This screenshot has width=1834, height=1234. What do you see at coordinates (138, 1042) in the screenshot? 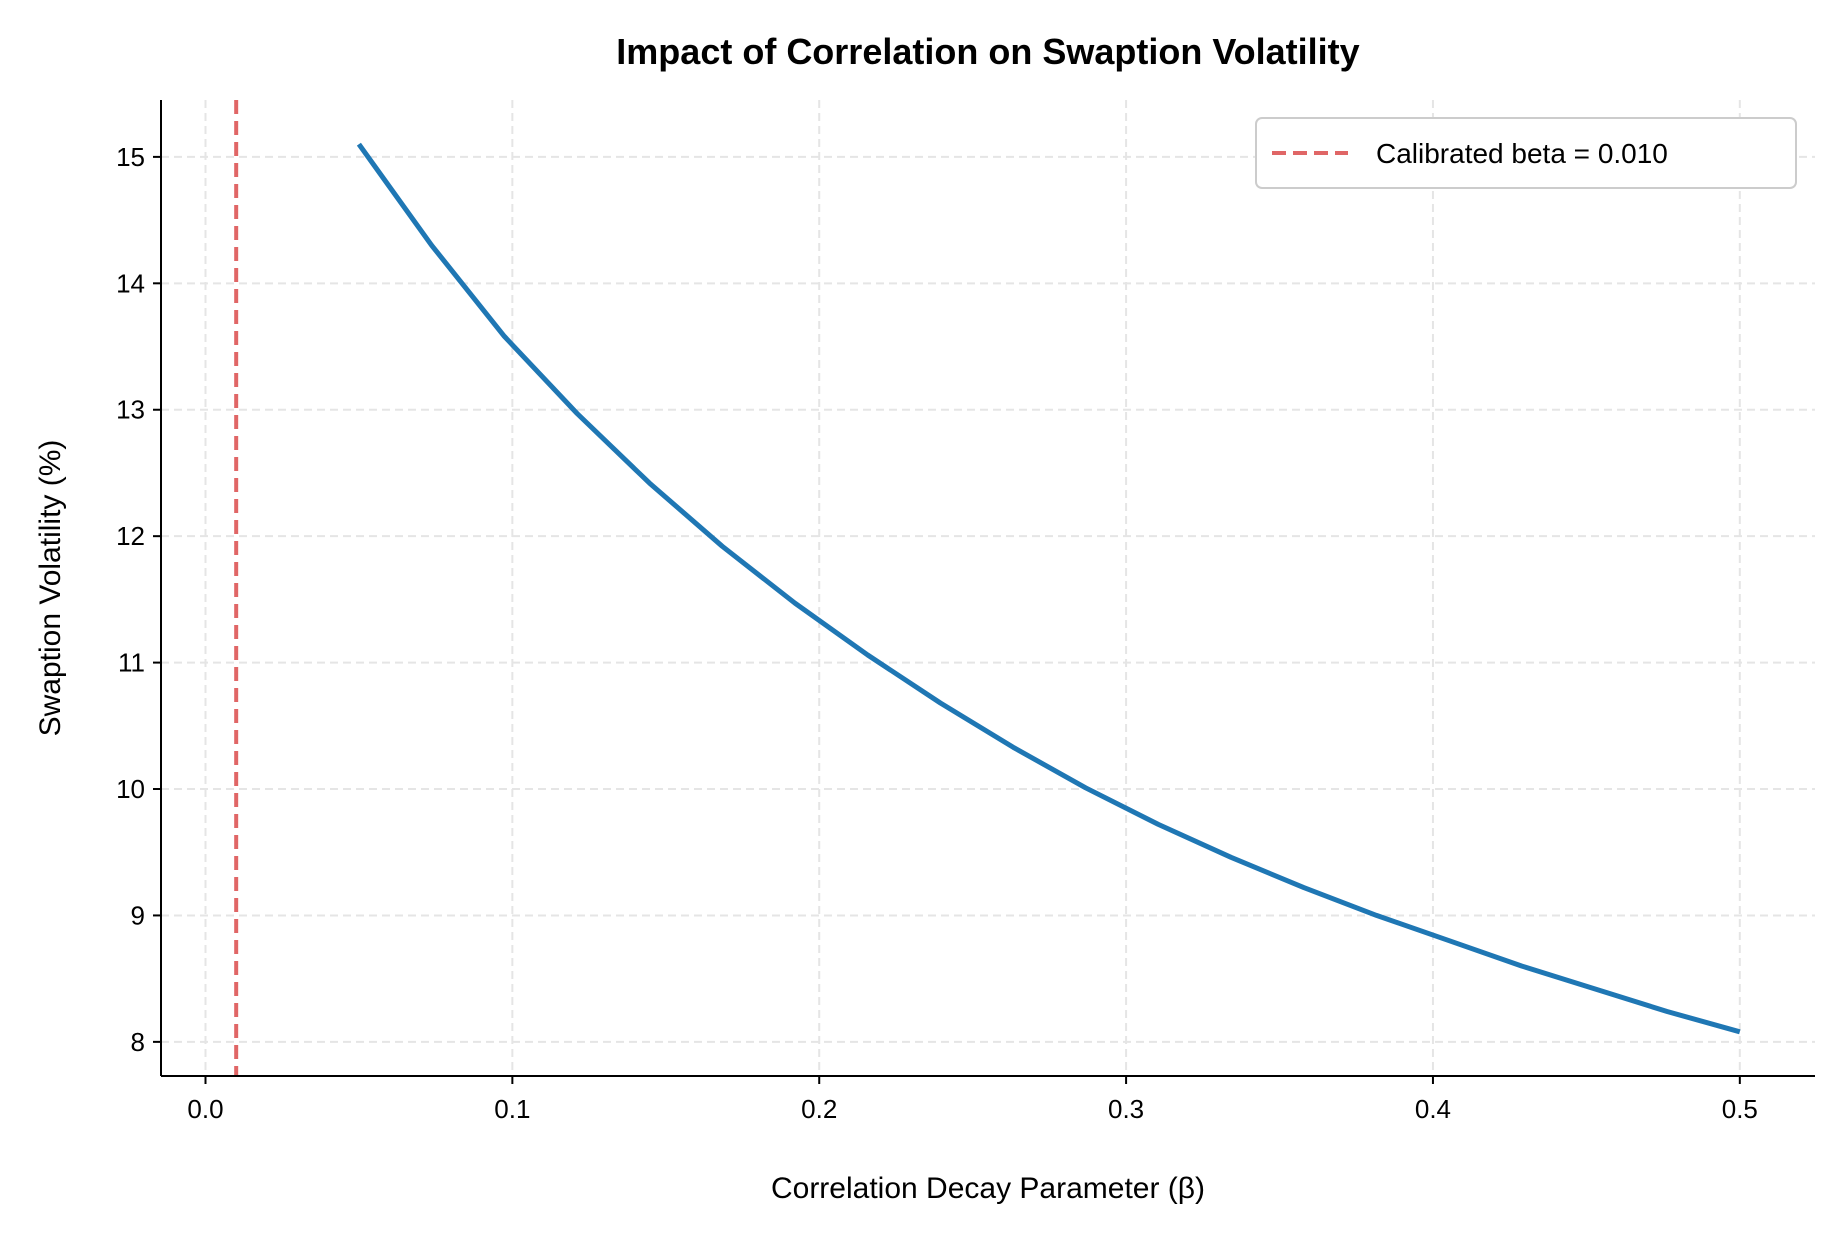
I see `y-tick-label: 8` at bounding box center [138, 1042].